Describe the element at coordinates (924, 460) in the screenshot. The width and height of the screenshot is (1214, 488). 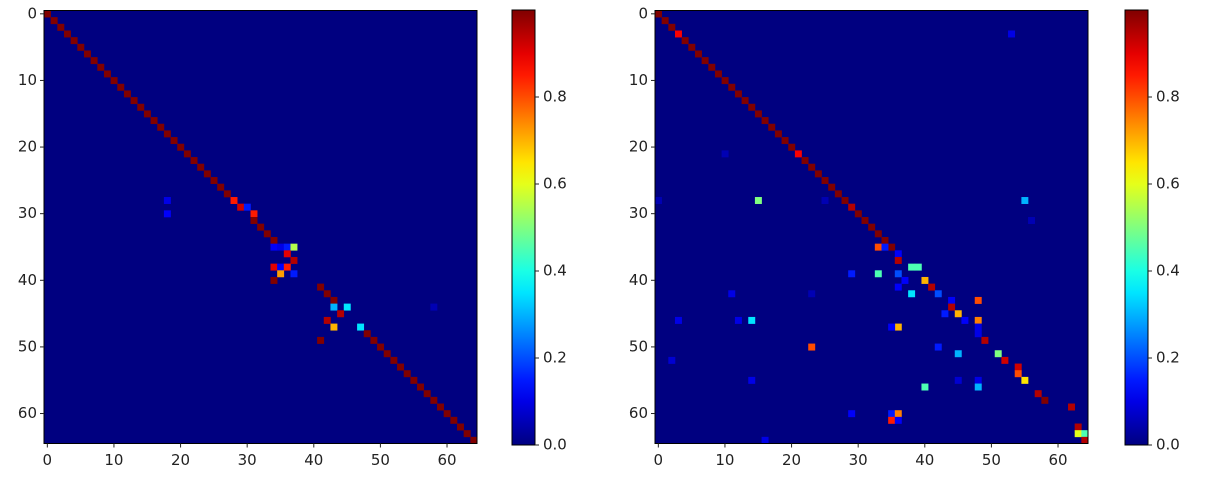
I see `x-tick-label: 40` at that location.